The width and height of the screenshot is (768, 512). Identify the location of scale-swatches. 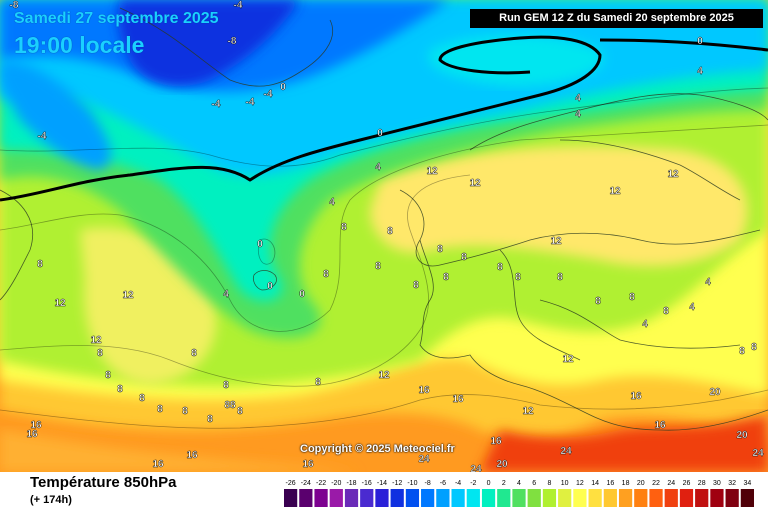
(519, 498).